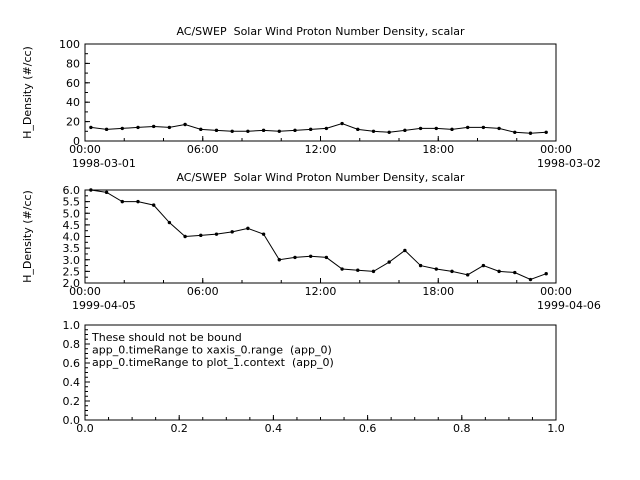  I want to click on annotation-line: app_0.timeRange to xaxis_0.range (app_0), so click(212, 350).